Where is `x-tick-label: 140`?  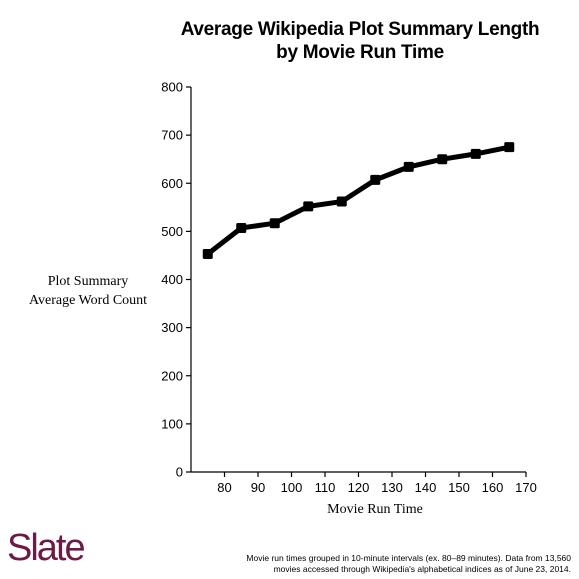
x-tick-label: 140 is located at coordinates (426, 487).